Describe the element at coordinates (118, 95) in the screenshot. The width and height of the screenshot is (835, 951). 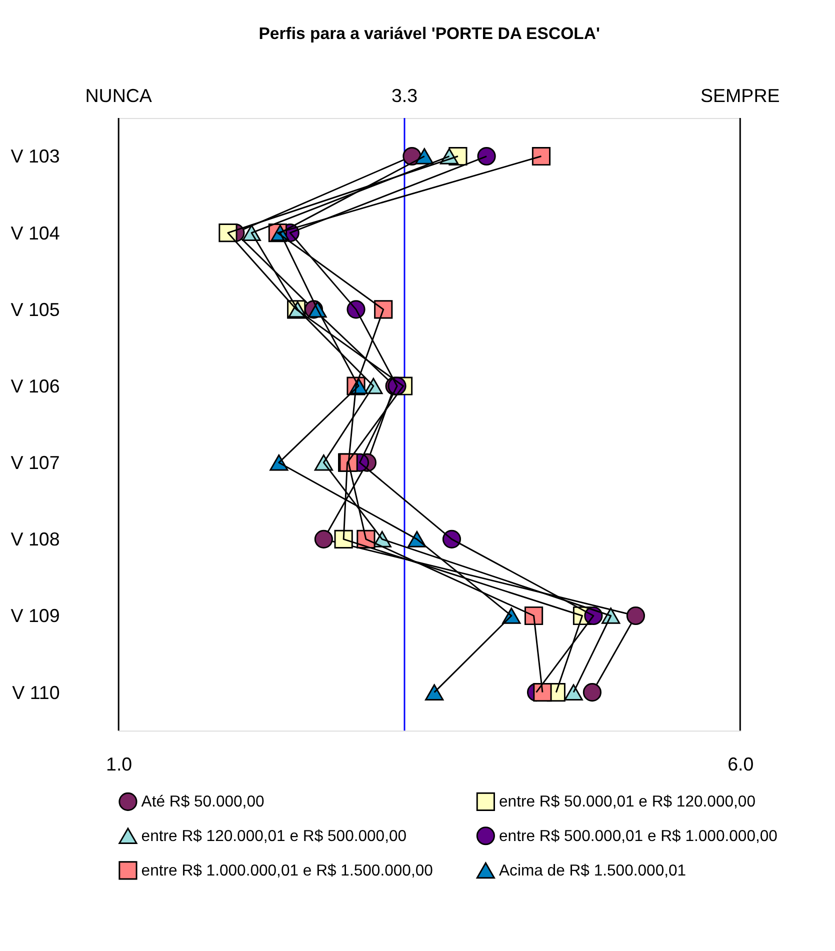
I see `ref-line-label: NUNCA` at that location.